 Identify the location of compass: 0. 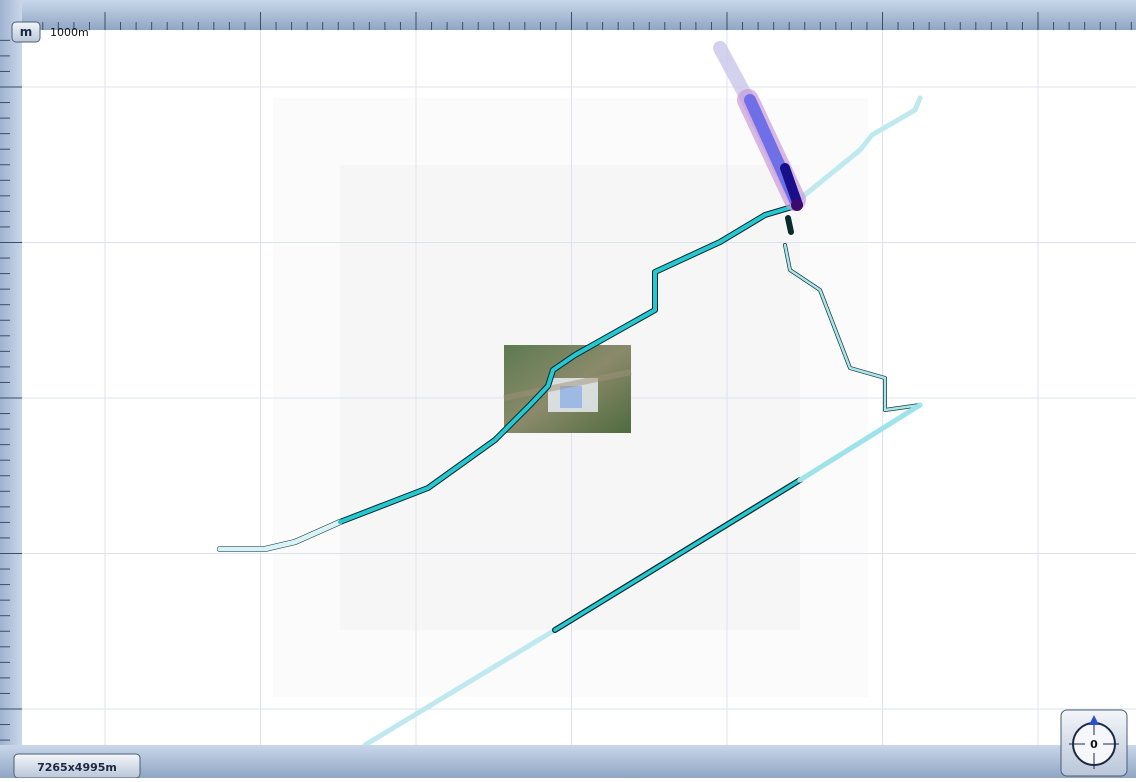
(1094, 743).